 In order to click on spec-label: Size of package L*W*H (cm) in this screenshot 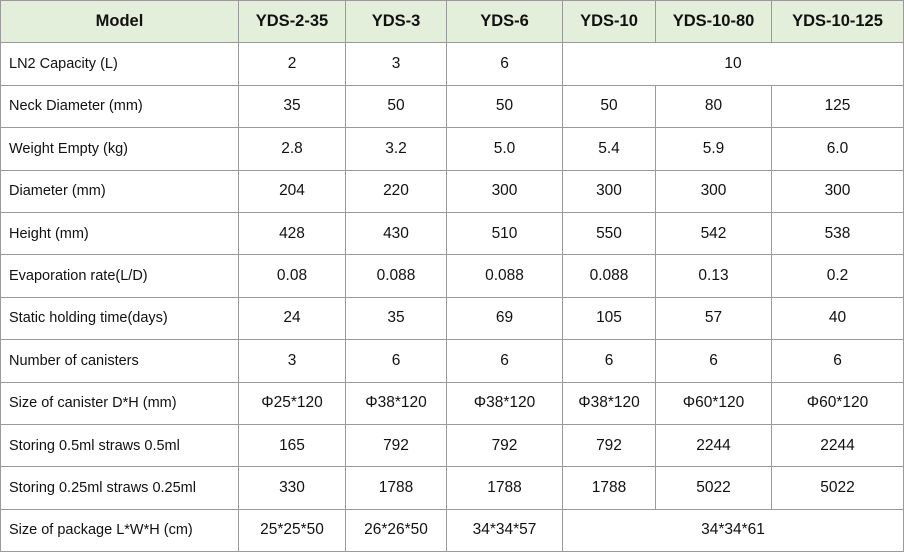, I will do `click(119, 530)`.